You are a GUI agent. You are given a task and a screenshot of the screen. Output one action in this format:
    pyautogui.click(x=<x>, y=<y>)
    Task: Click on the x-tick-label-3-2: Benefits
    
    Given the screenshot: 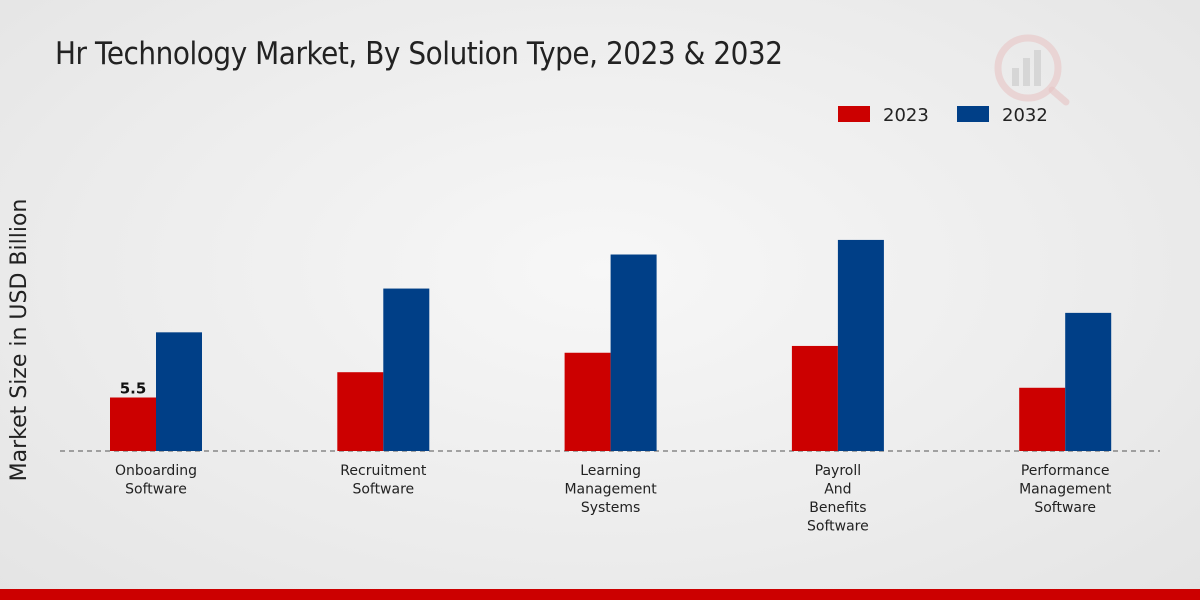 What is the action you would take?
    pyautogui.click(x=837, y=508)
    